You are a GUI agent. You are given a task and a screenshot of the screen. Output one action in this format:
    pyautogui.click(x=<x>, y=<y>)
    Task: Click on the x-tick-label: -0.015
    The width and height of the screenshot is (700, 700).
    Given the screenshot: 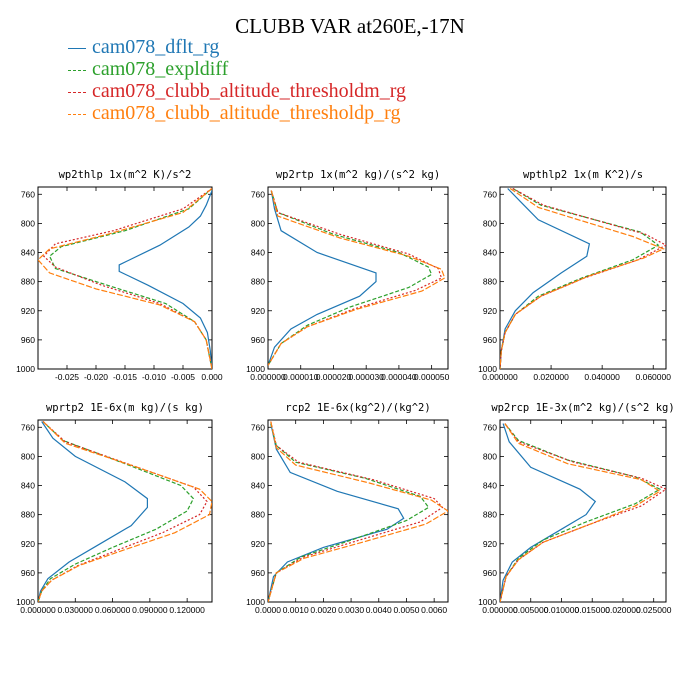 What is the action you would take?
    pyautogui.click(x=125, y=377)
    